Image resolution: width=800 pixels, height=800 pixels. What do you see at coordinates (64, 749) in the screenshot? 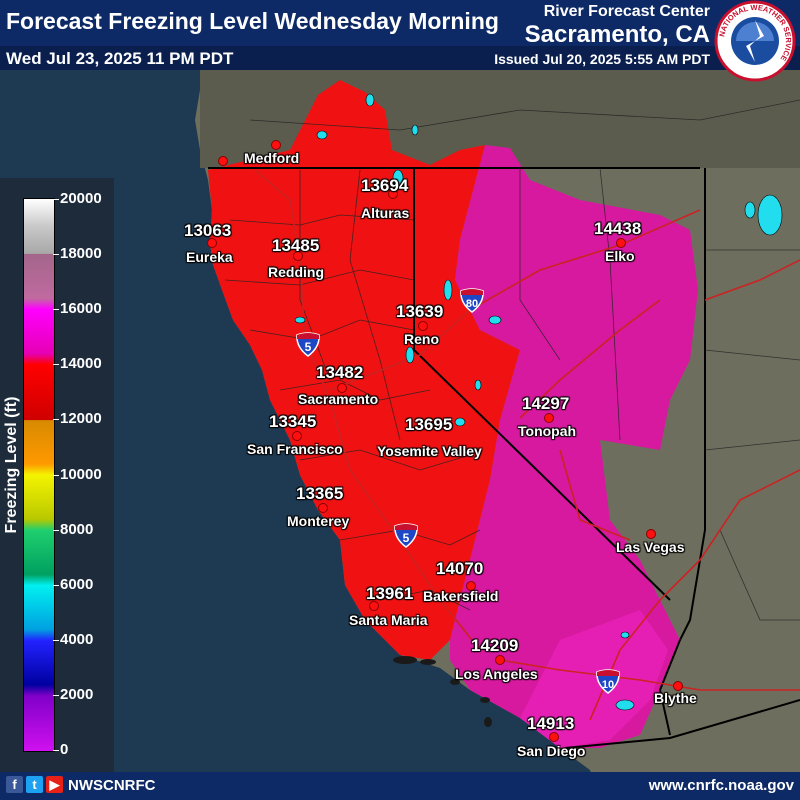
I see `legend-tick-label: 0` at bounding box center [64, 749].